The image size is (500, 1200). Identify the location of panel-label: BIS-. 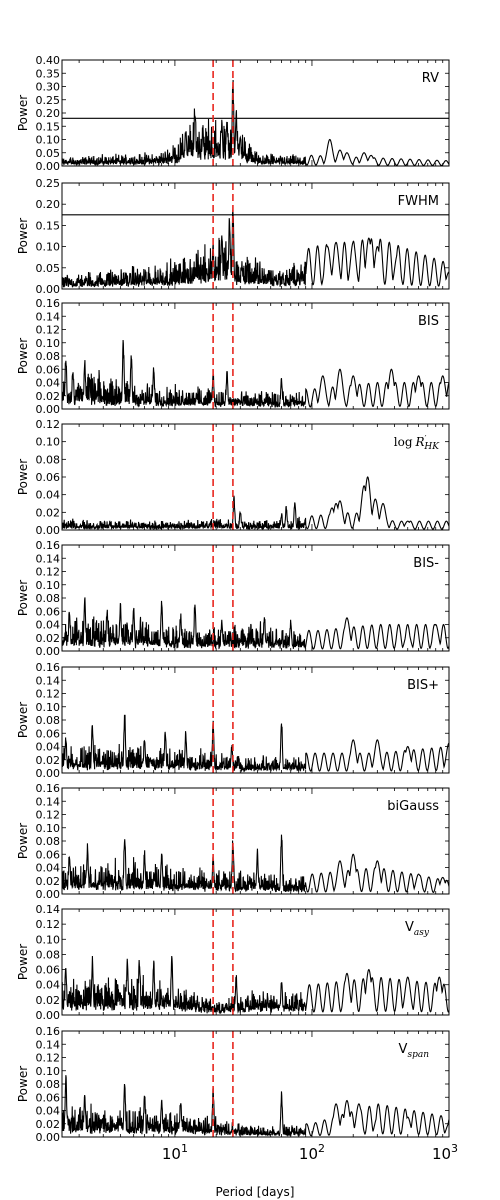
(426, 563).